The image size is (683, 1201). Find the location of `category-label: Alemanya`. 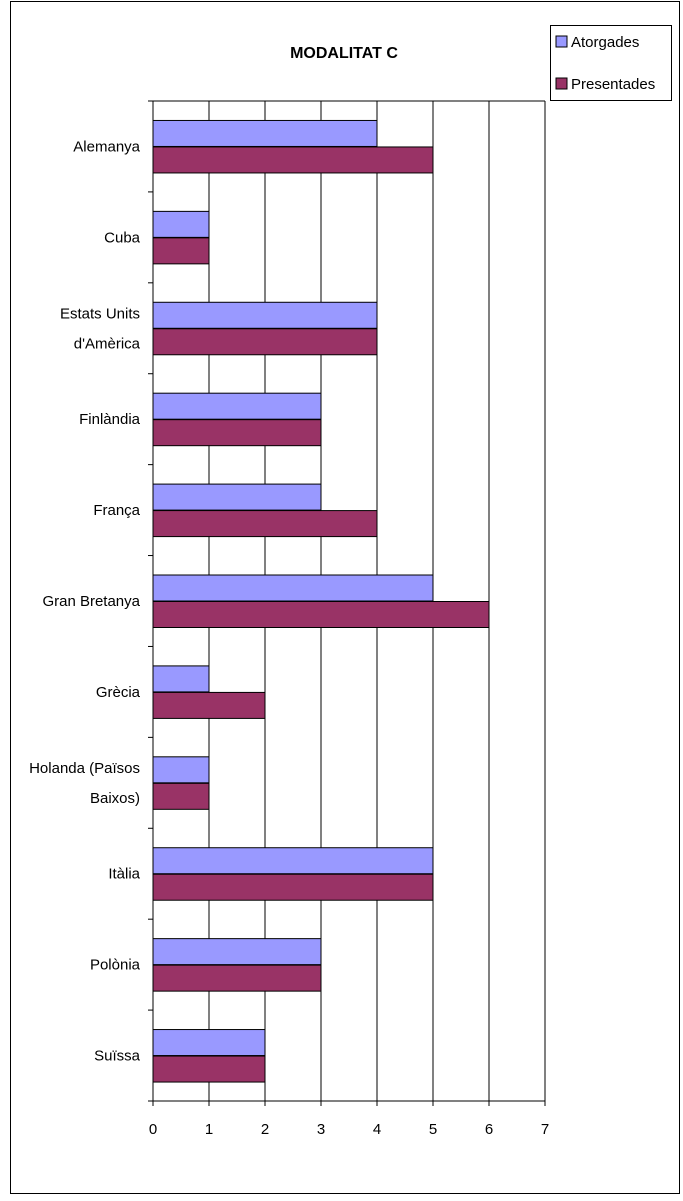

category-label: Alemanya is located at coordinates (106, 146).